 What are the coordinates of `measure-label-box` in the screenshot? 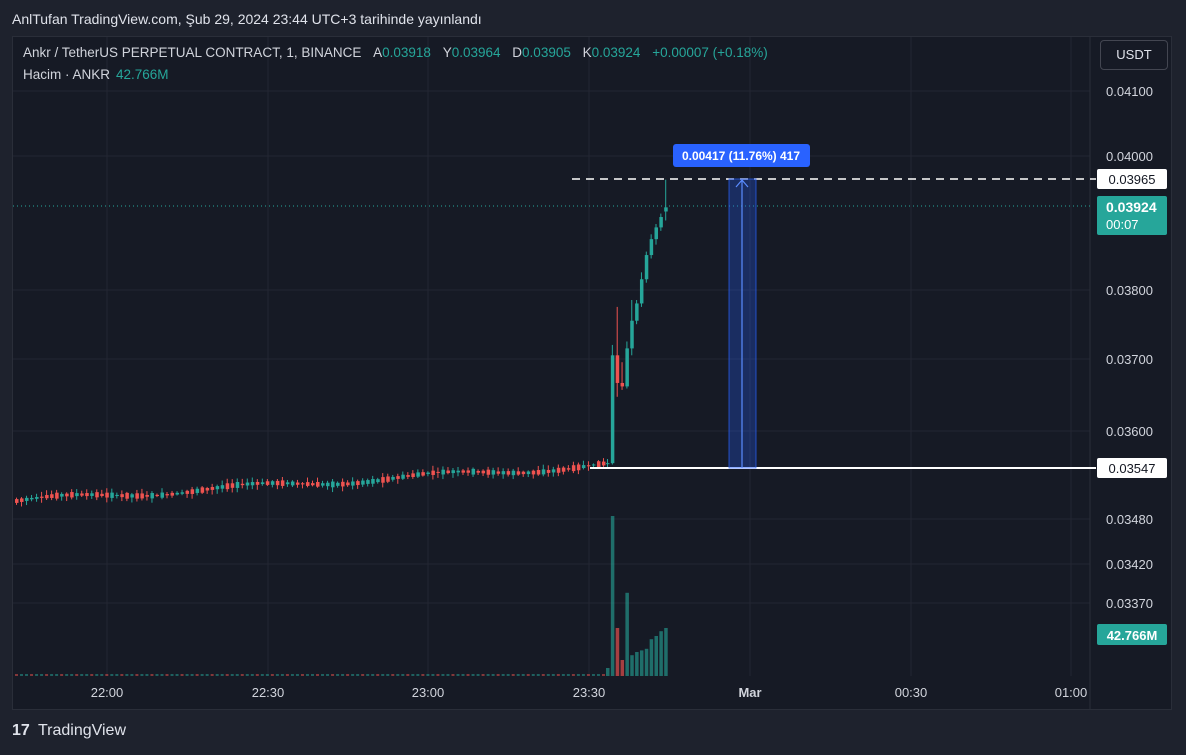 It's located at (741, 155).